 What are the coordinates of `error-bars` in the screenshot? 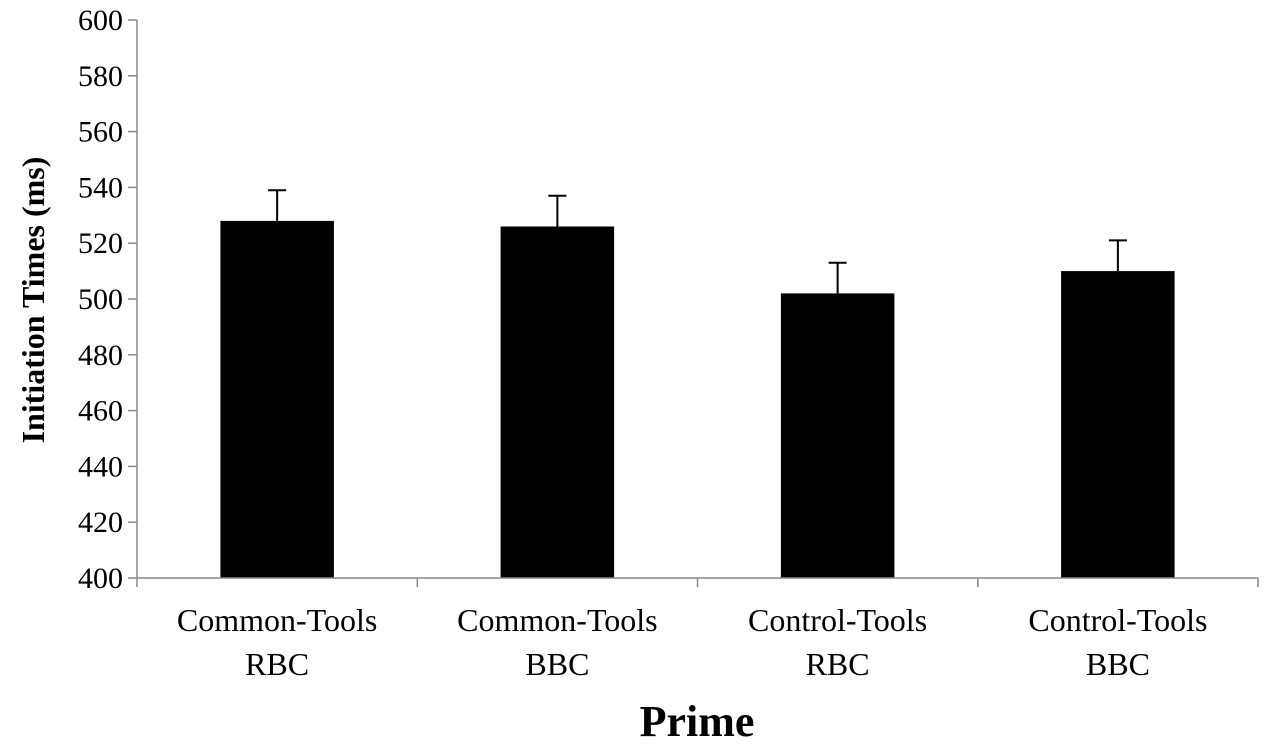 It's located at (697, 241).